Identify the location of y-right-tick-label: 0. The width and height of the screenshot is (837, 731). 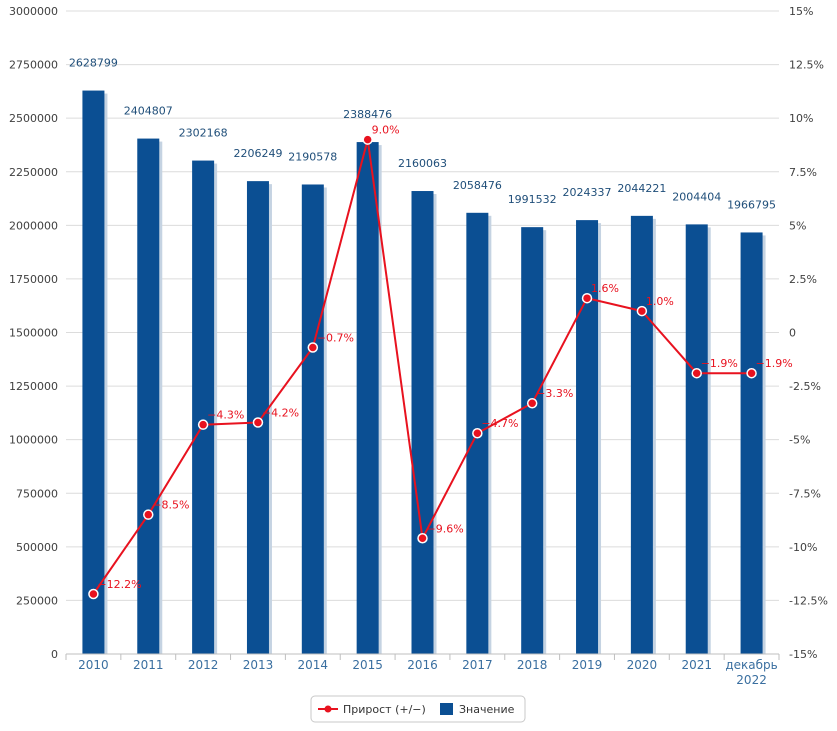
(792, 333).